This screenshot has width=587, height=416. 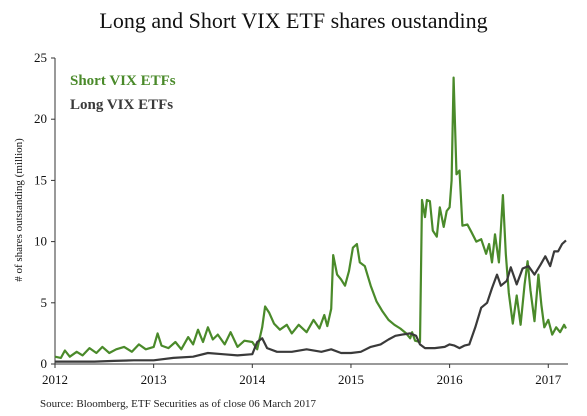 I want to click on x-tick-label: 2012, so click(x=55, y=379).